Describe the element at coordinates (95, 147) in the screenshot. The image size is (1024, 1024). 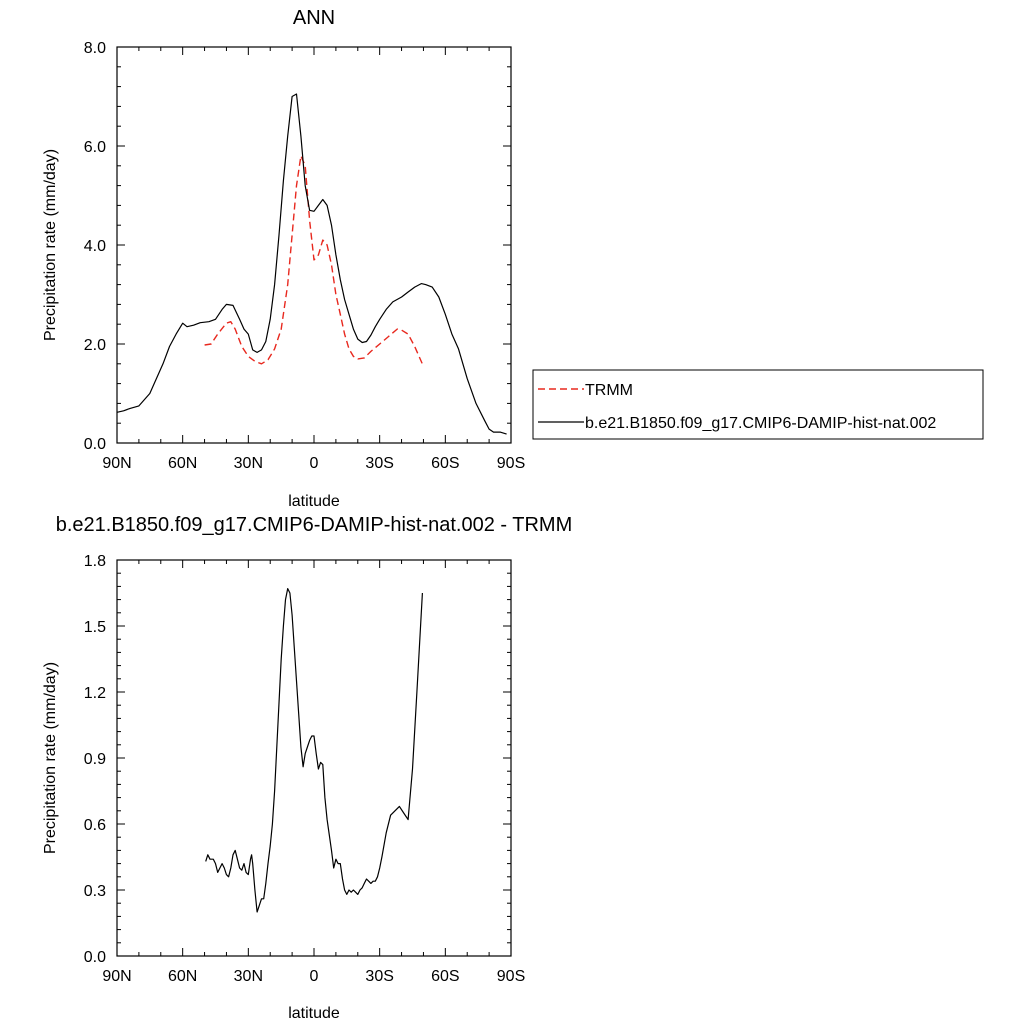
I see `top-y-tick-label: 6.0` at that location.